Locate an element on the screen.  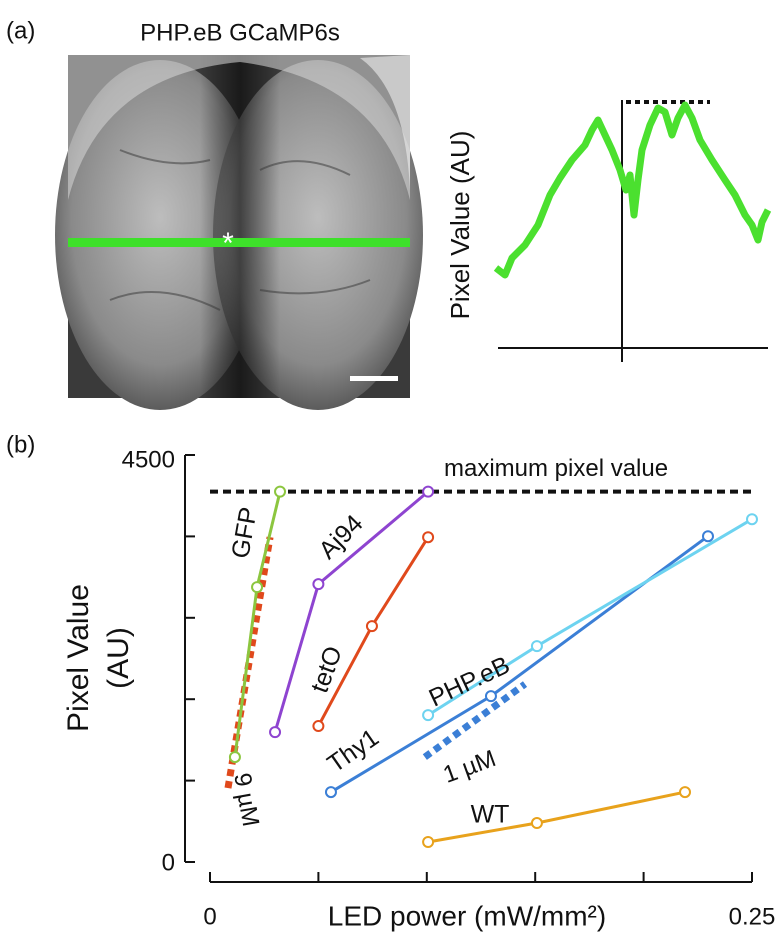
reference-line is located at coordinates (475, 720).